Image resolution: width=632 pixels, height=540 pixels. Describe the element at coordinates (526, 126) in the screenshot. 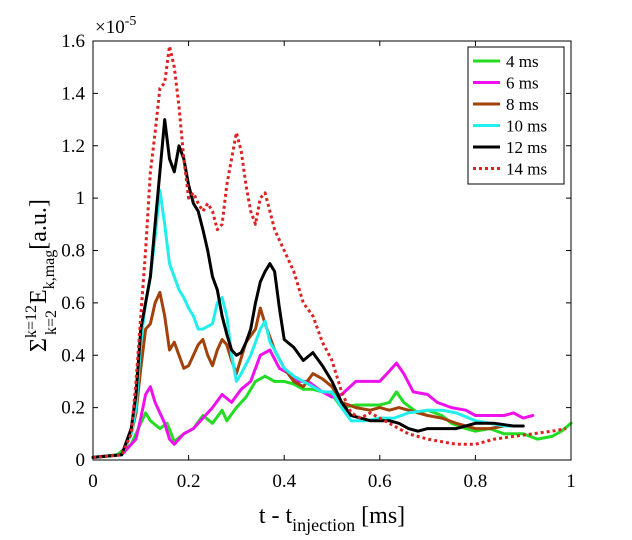

I see `legend-label: 10 ms` at that location.